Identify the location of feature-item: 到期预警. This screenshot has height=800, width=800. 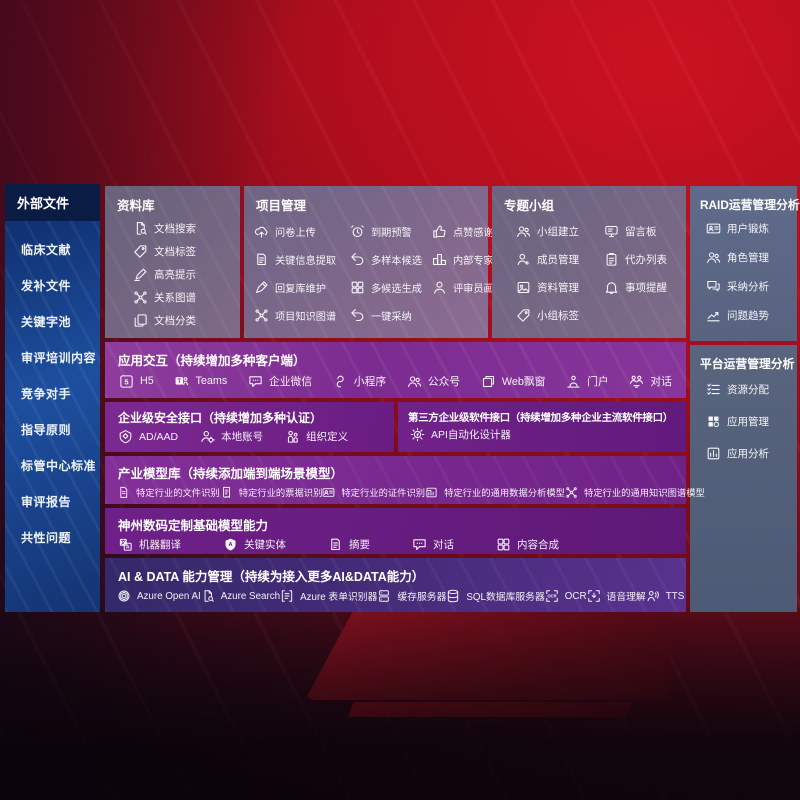
(390, 231).